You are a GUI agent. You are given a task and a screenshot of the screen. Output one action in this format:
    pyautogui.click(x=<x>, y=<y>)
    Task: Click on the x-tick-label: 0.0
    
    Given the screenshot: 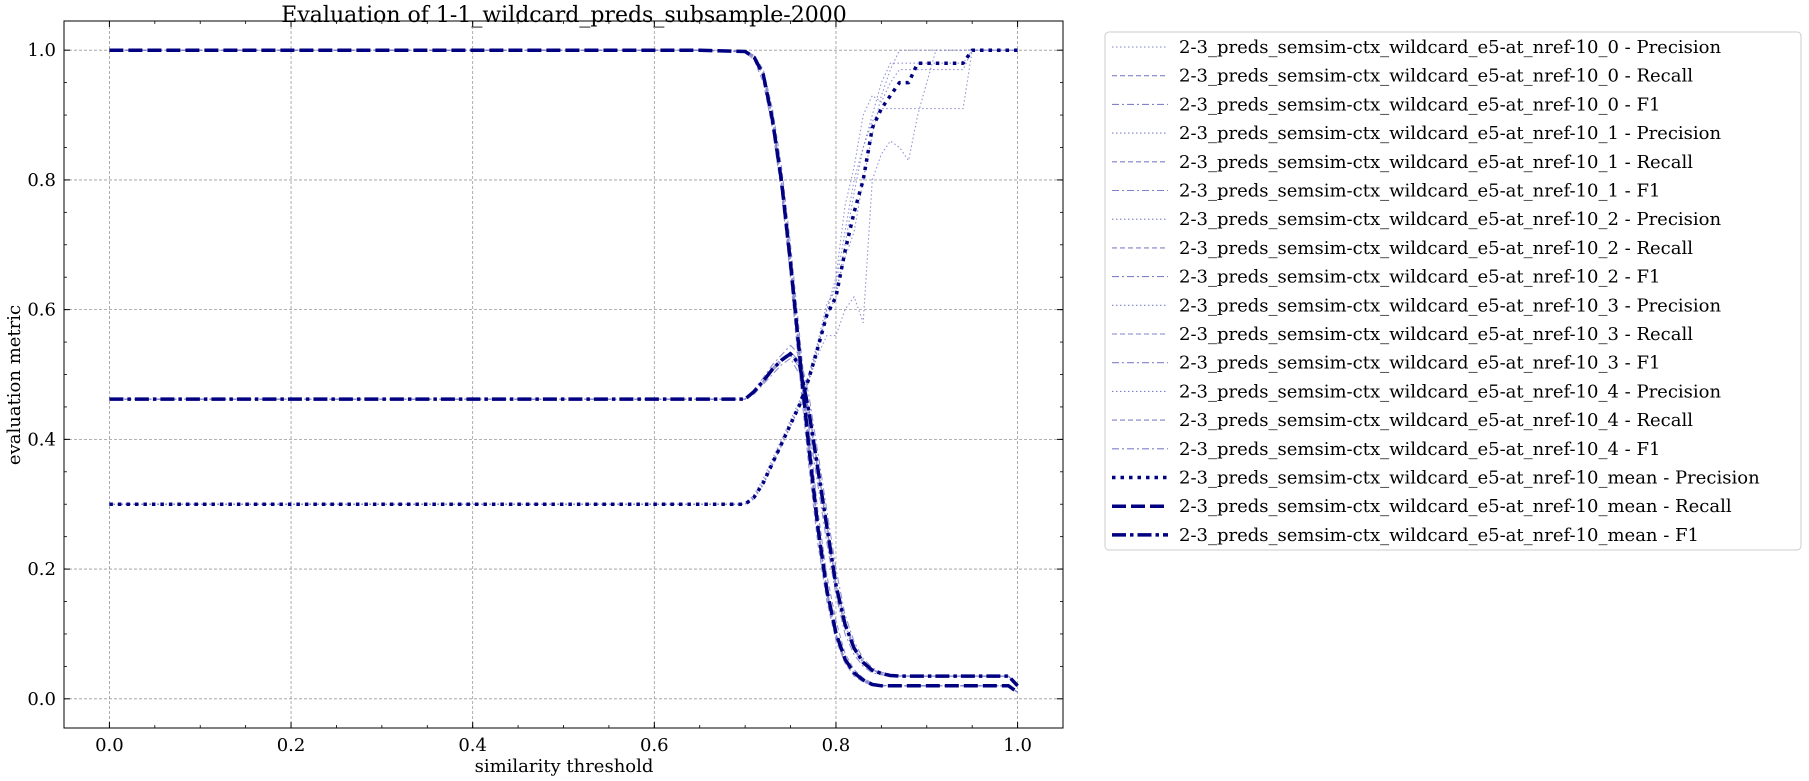 What is the action you would take?
    pyautogui.click(x=109, y=745)
    